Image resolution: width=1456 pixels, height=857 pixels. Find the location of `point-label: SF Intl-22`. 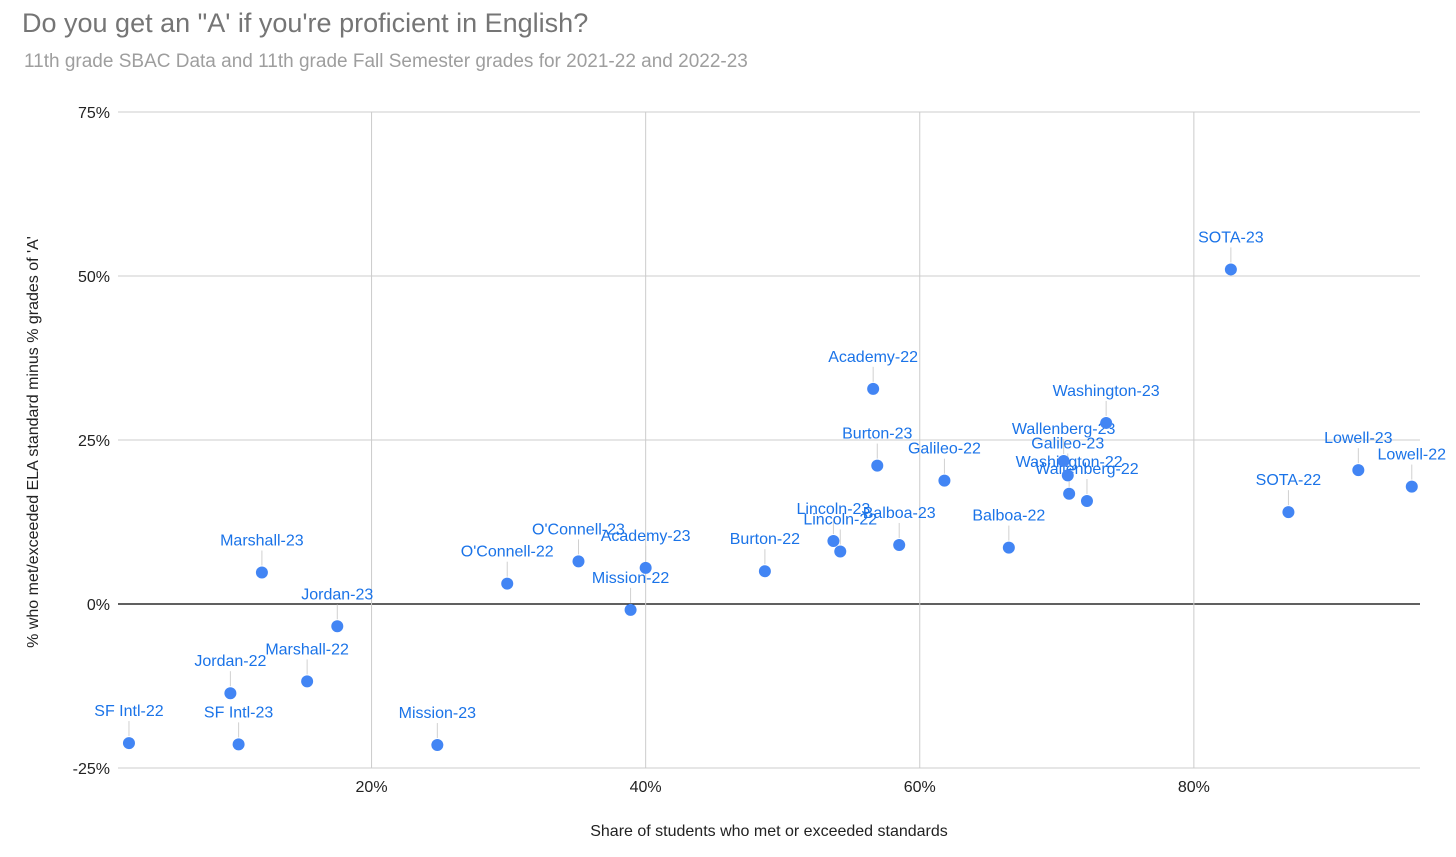

point-label: SF Intl-22 is located at coordinates (128, 711).